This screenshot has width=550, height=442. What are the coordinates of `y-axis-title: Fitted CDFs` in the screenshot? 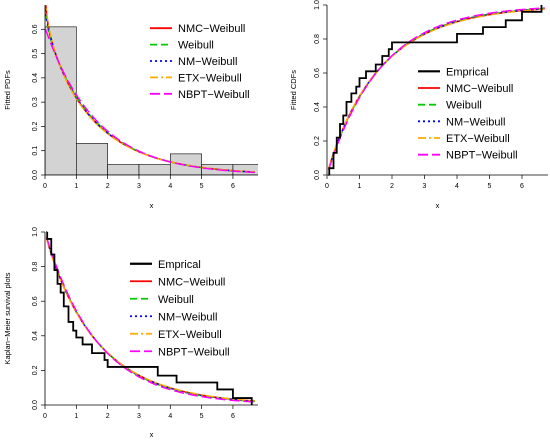 It's located at (293, 90).